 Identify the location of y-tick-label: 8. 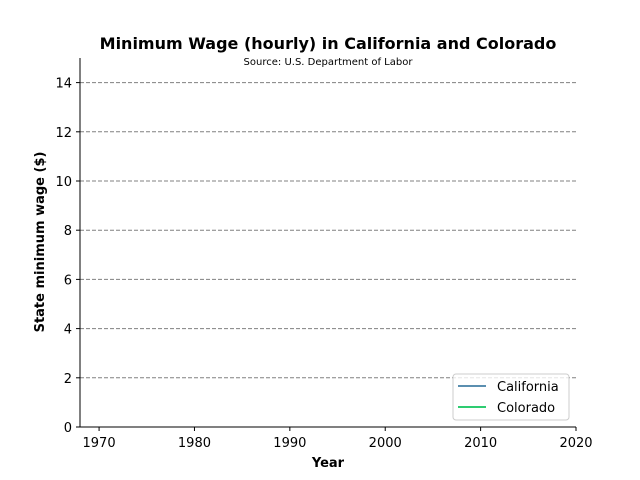
(68, 231).